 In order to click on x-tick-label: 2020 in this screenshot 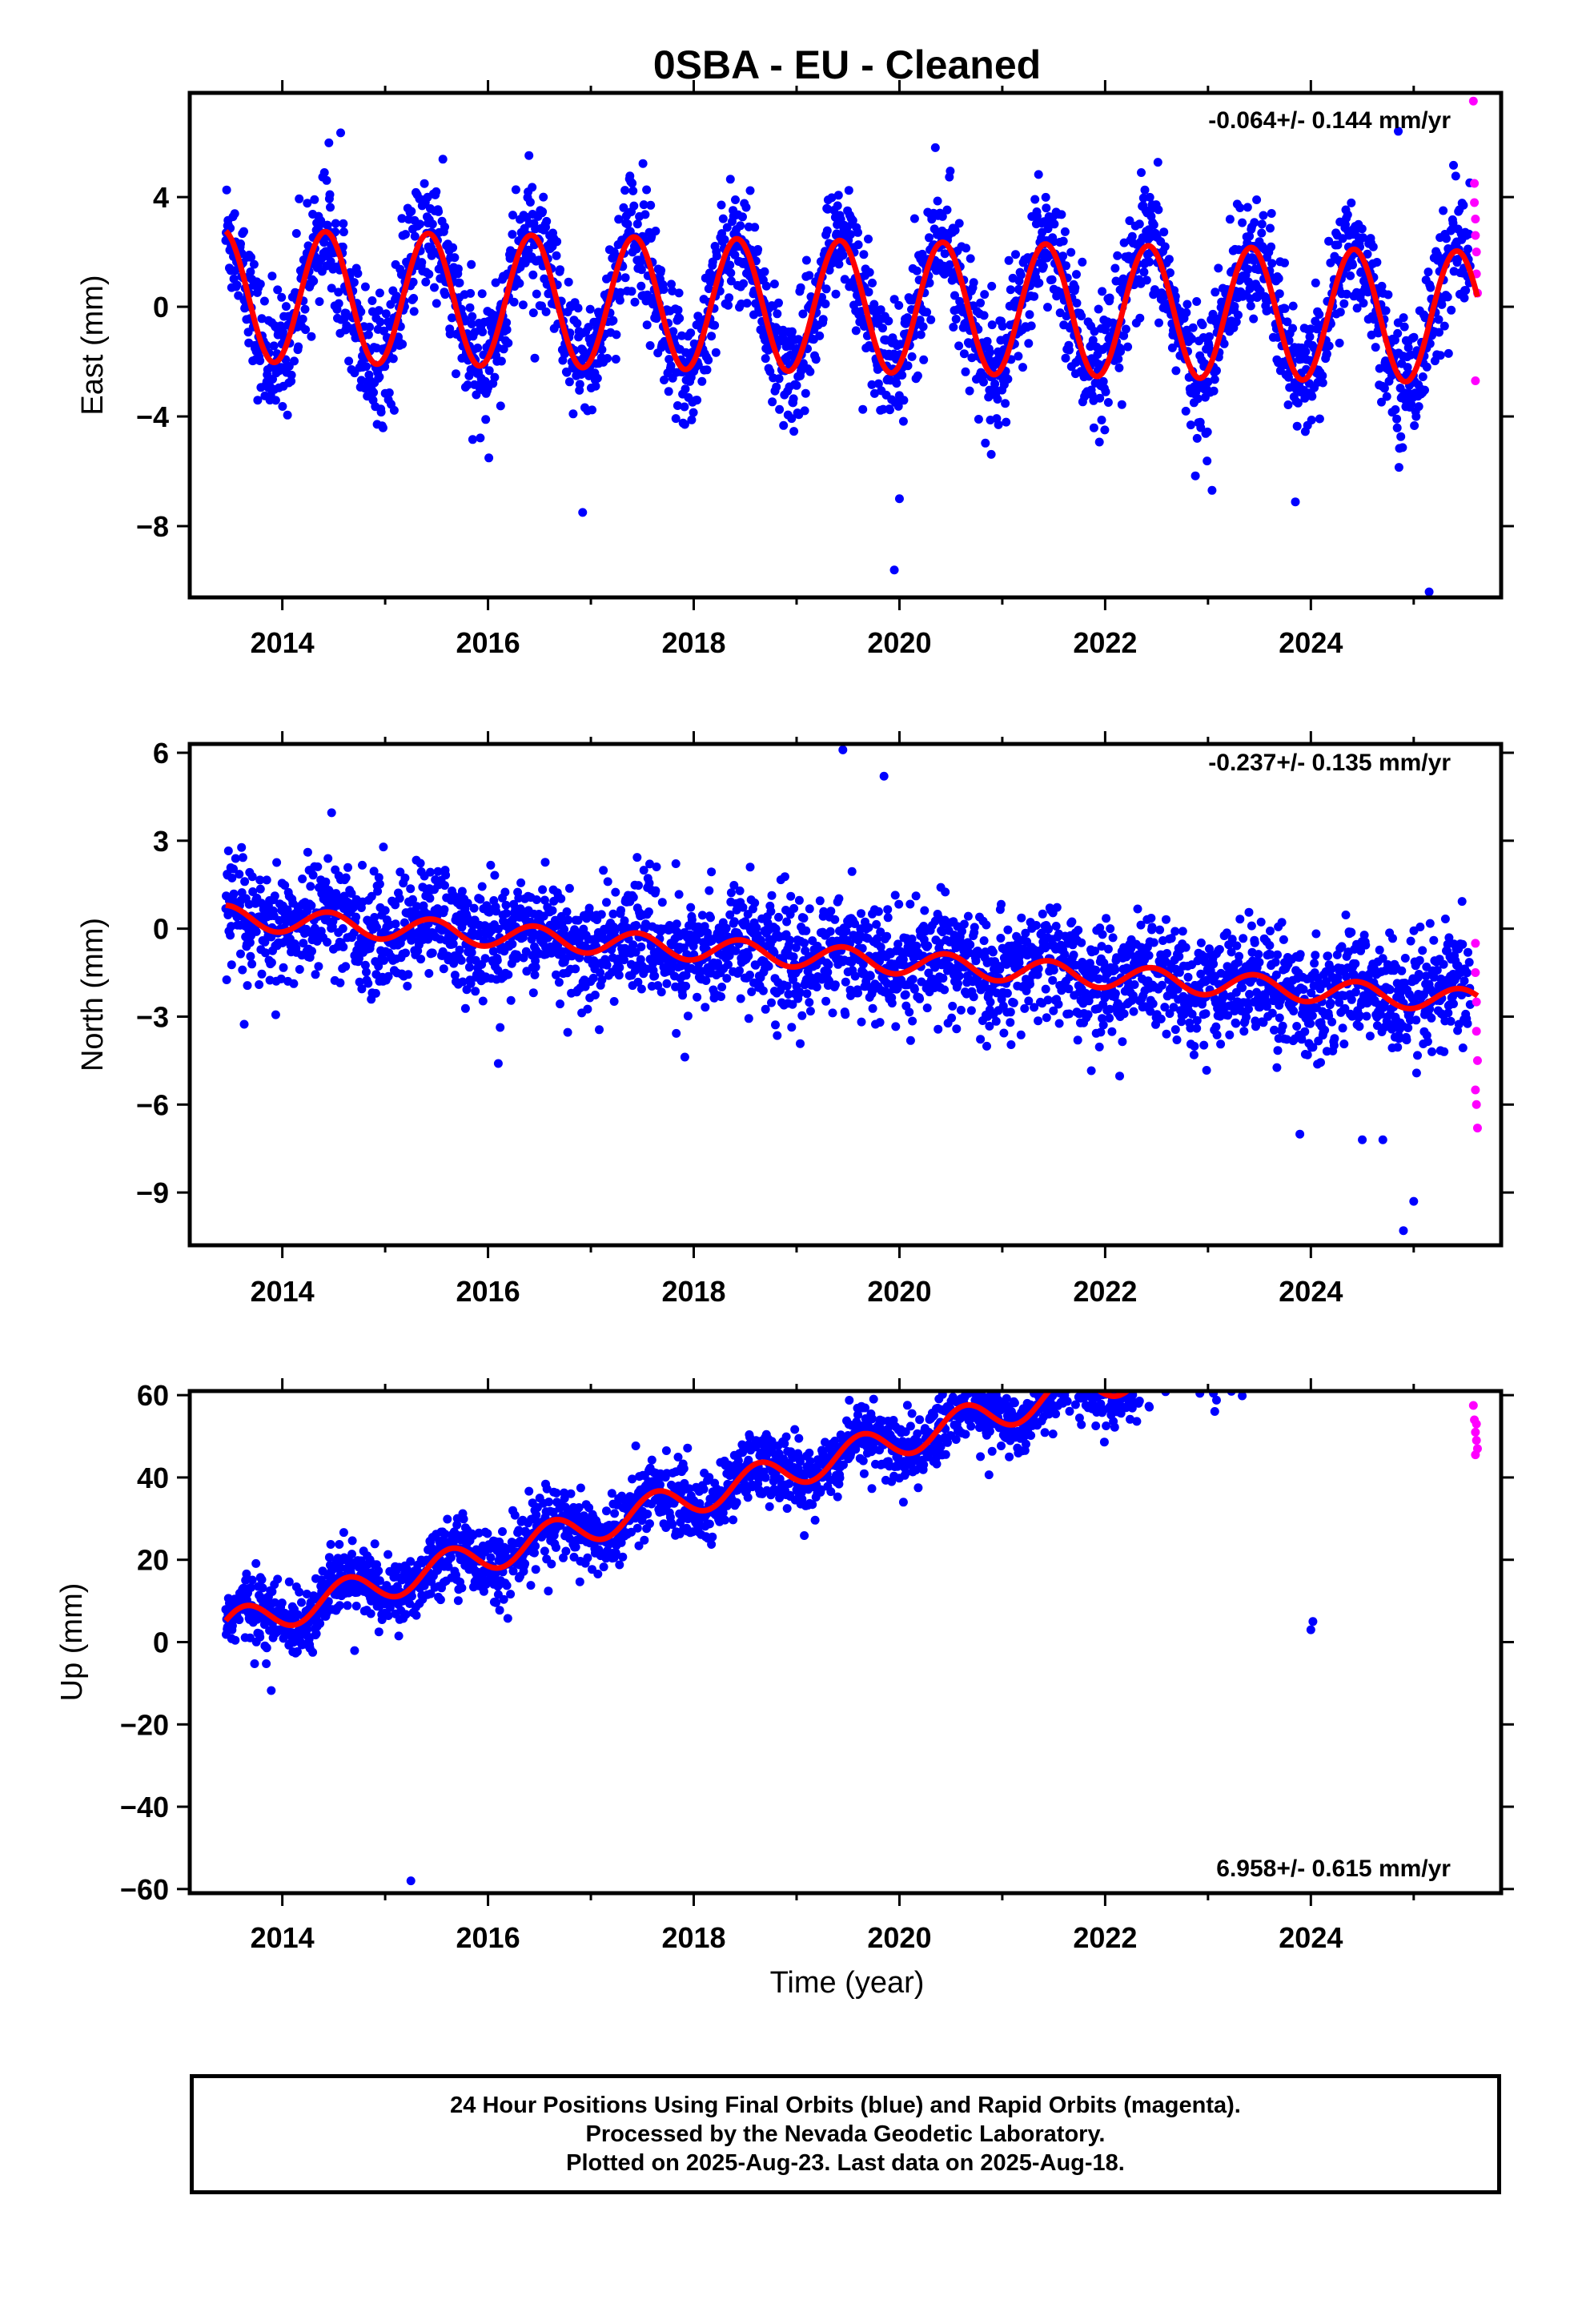, I will do `click(899, 642)`.